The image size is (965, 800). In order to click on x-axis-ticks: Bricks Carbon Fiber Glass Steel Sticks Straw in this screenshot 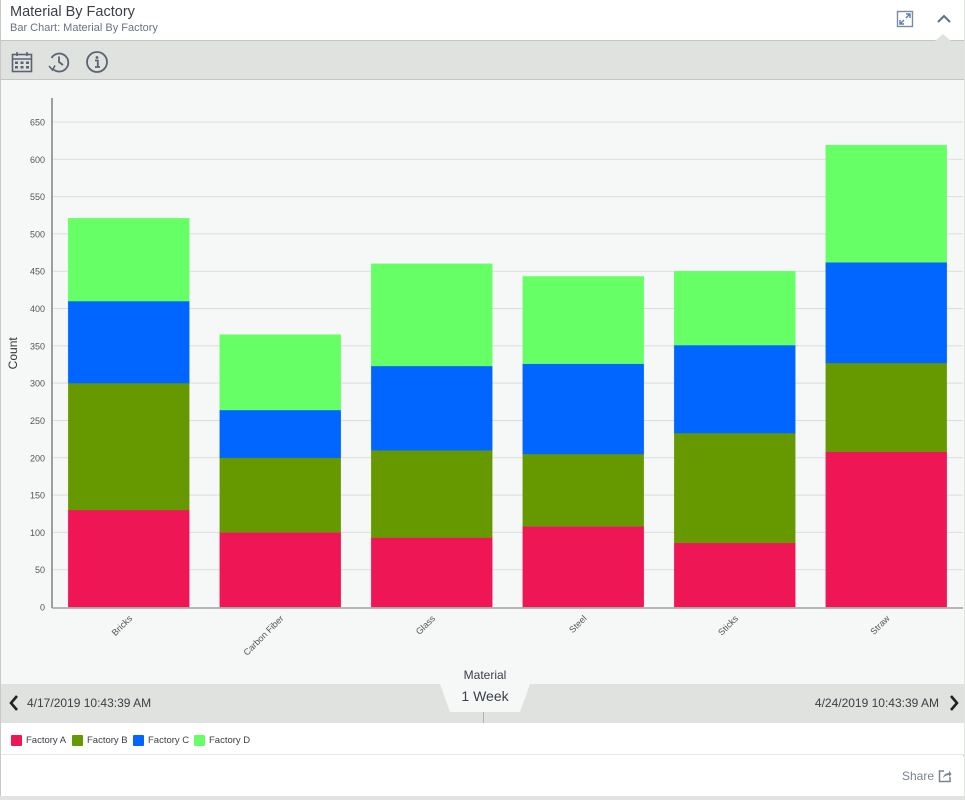, I will do `click(501, 635)`.